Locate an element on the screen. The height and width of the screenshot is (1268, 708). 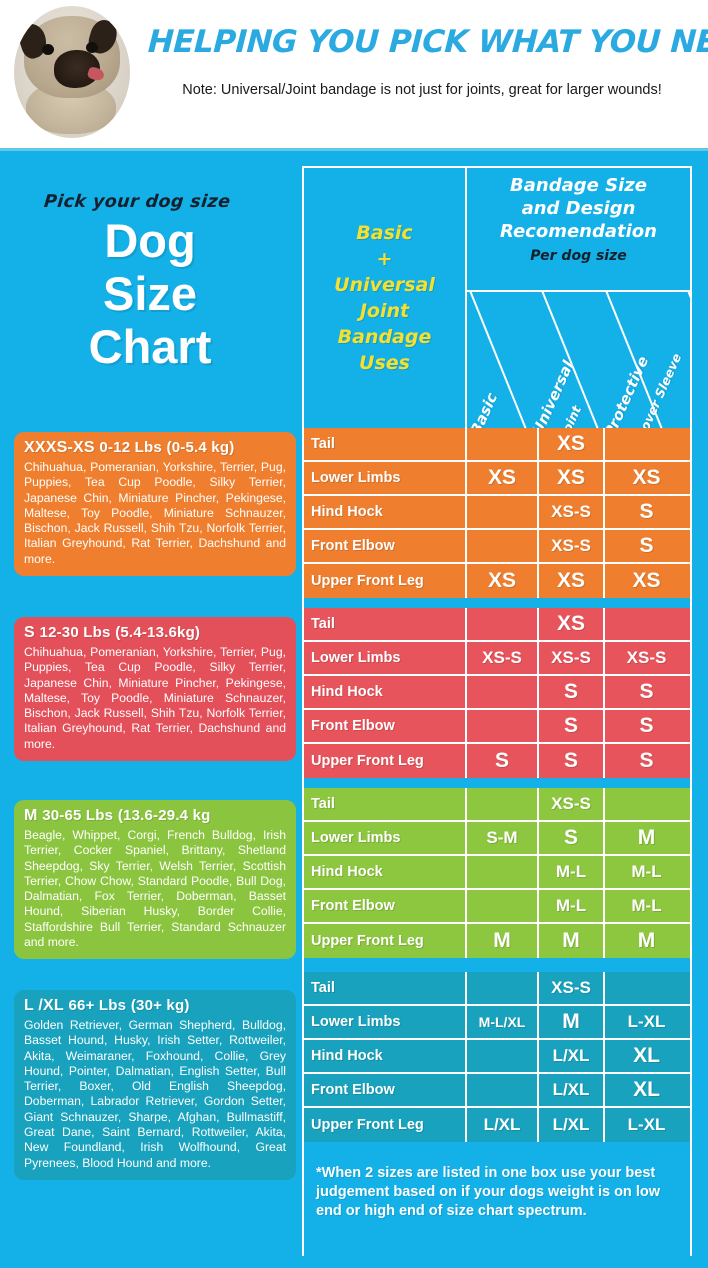
size-card-size: XXXS-XS is located at coordinates (59, 447).